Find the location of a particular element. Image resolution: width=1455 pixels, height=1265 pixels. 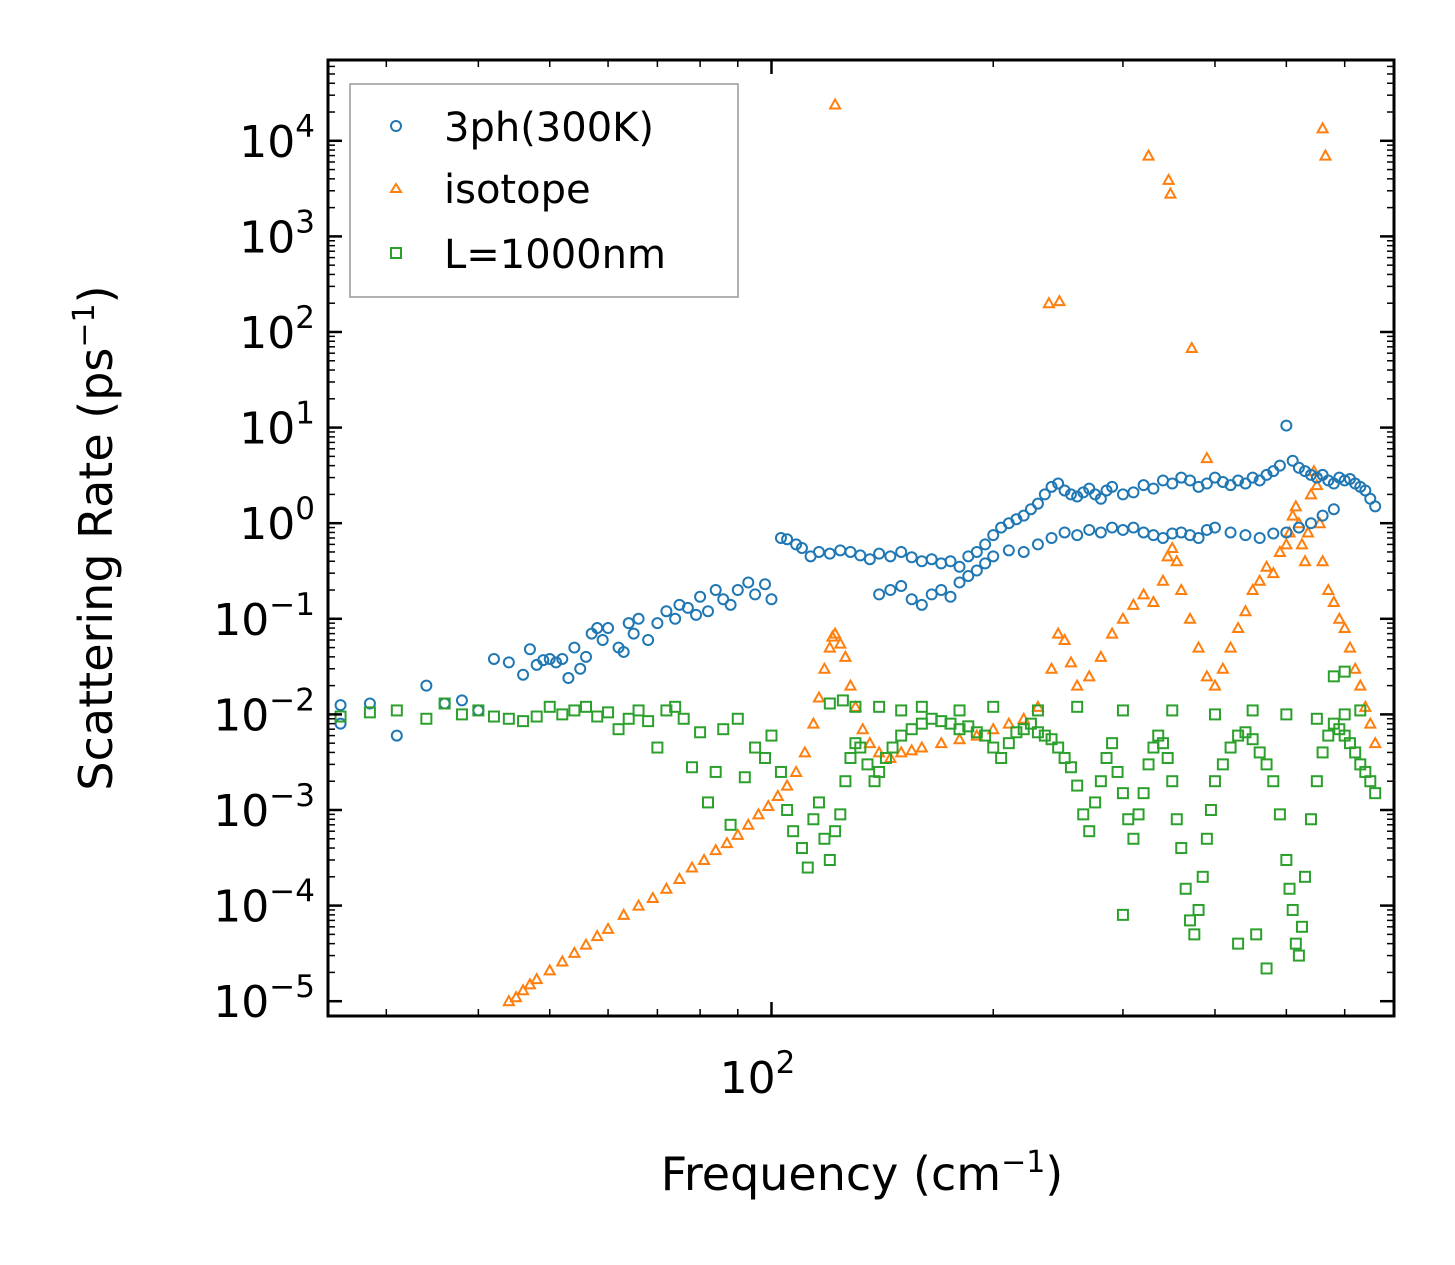

legend-marker-3ph is located at coordinates (396, 126).